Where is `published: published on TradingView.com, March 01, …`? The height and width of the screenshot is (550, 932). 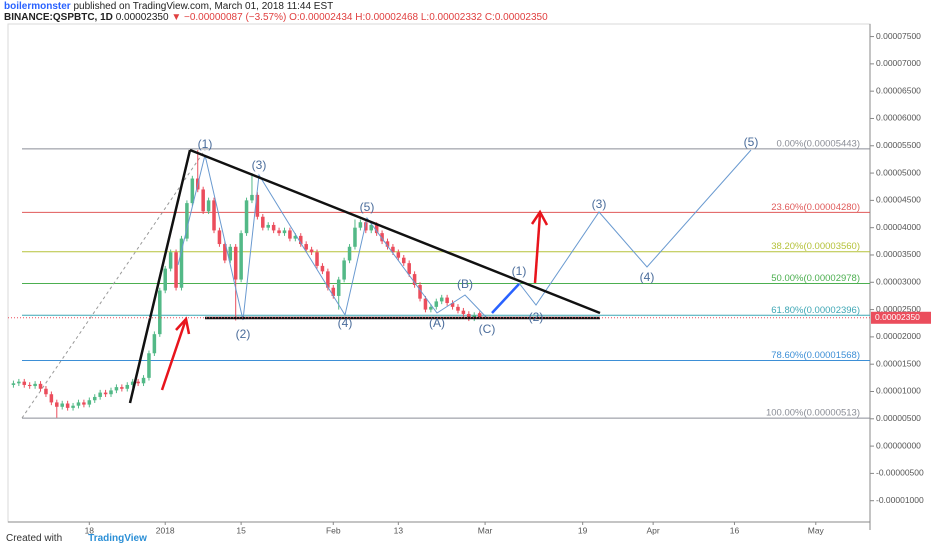 published: published on TradingView.com, March 01, … is located at coordinates (202, 6).